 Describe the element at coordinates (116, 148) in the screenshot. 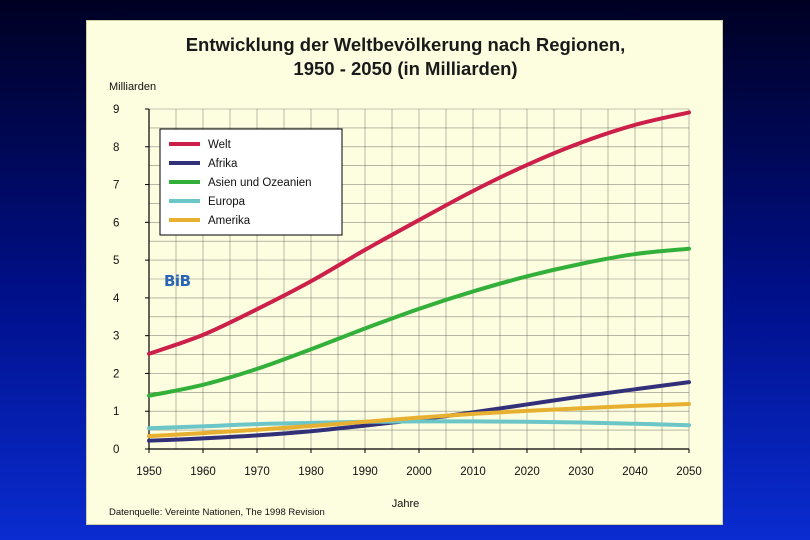

I see `y-tick-label: 8` at that location.